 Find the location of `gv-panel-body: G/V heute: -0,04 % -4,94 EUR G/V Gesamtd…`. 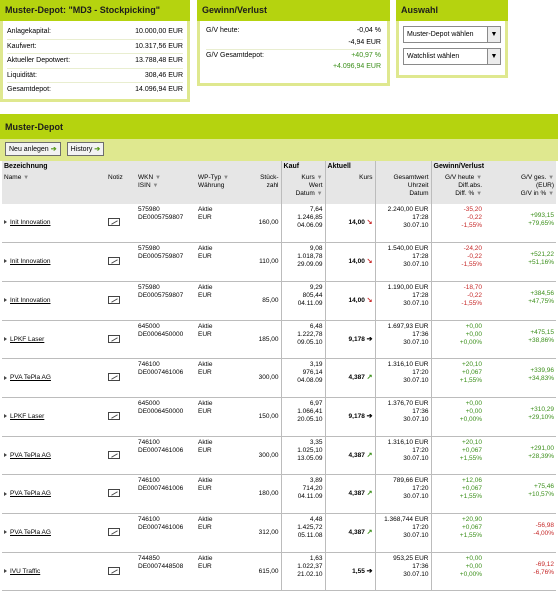

gv-panel-body: G/V heute: -0,04 % -4,94 EUR G/V Gesamtd… is located at coordinates (293, 53).